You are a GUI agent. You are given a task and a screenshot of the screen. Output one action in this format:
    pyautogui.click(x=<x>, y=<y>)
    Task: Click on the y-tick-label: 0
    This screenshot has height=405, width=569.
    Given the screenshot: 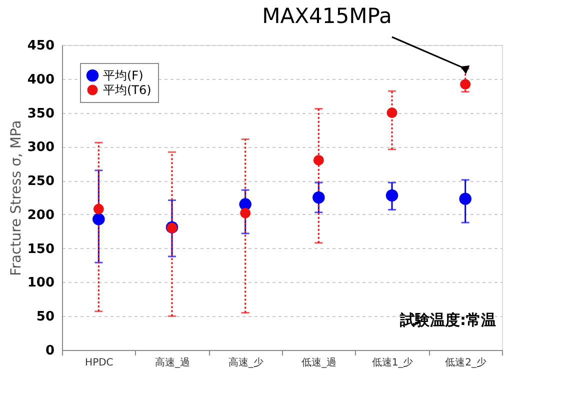 What is the action you would take?
    pyautogui.click(x=49, y=351)
    